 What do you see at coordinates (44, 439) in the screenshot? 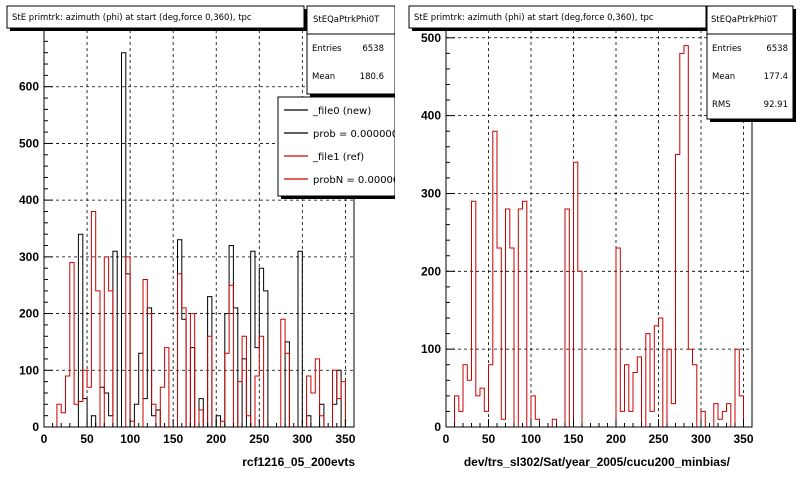
I see `left-xtick-label-0: 0` at bounding box center [44, 439].